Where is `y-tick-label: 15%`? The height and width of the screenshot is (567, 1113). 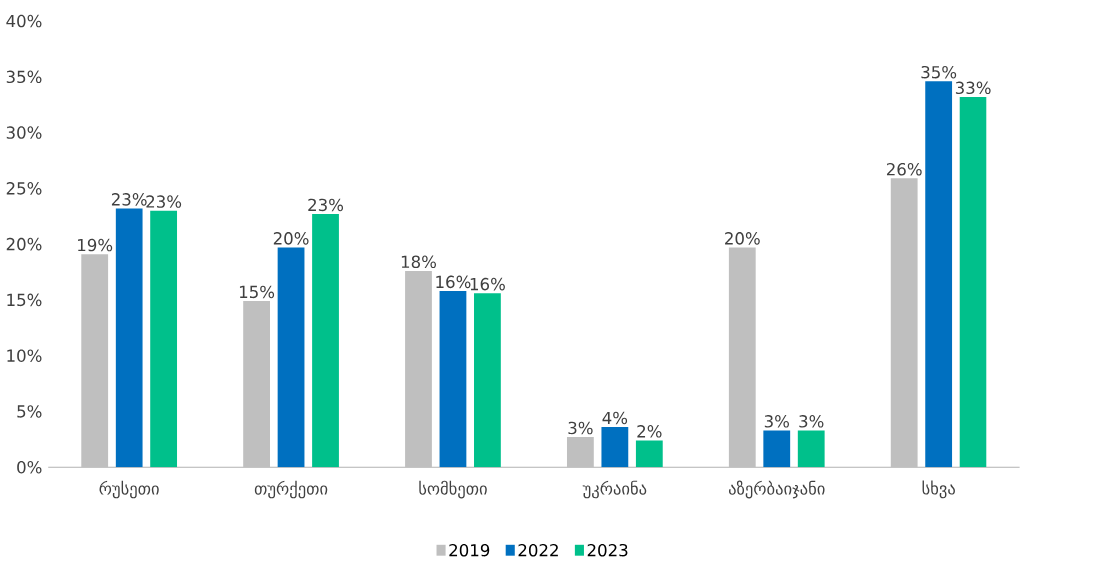 y-tick-label: 15% is located at coordinates (24, 300).